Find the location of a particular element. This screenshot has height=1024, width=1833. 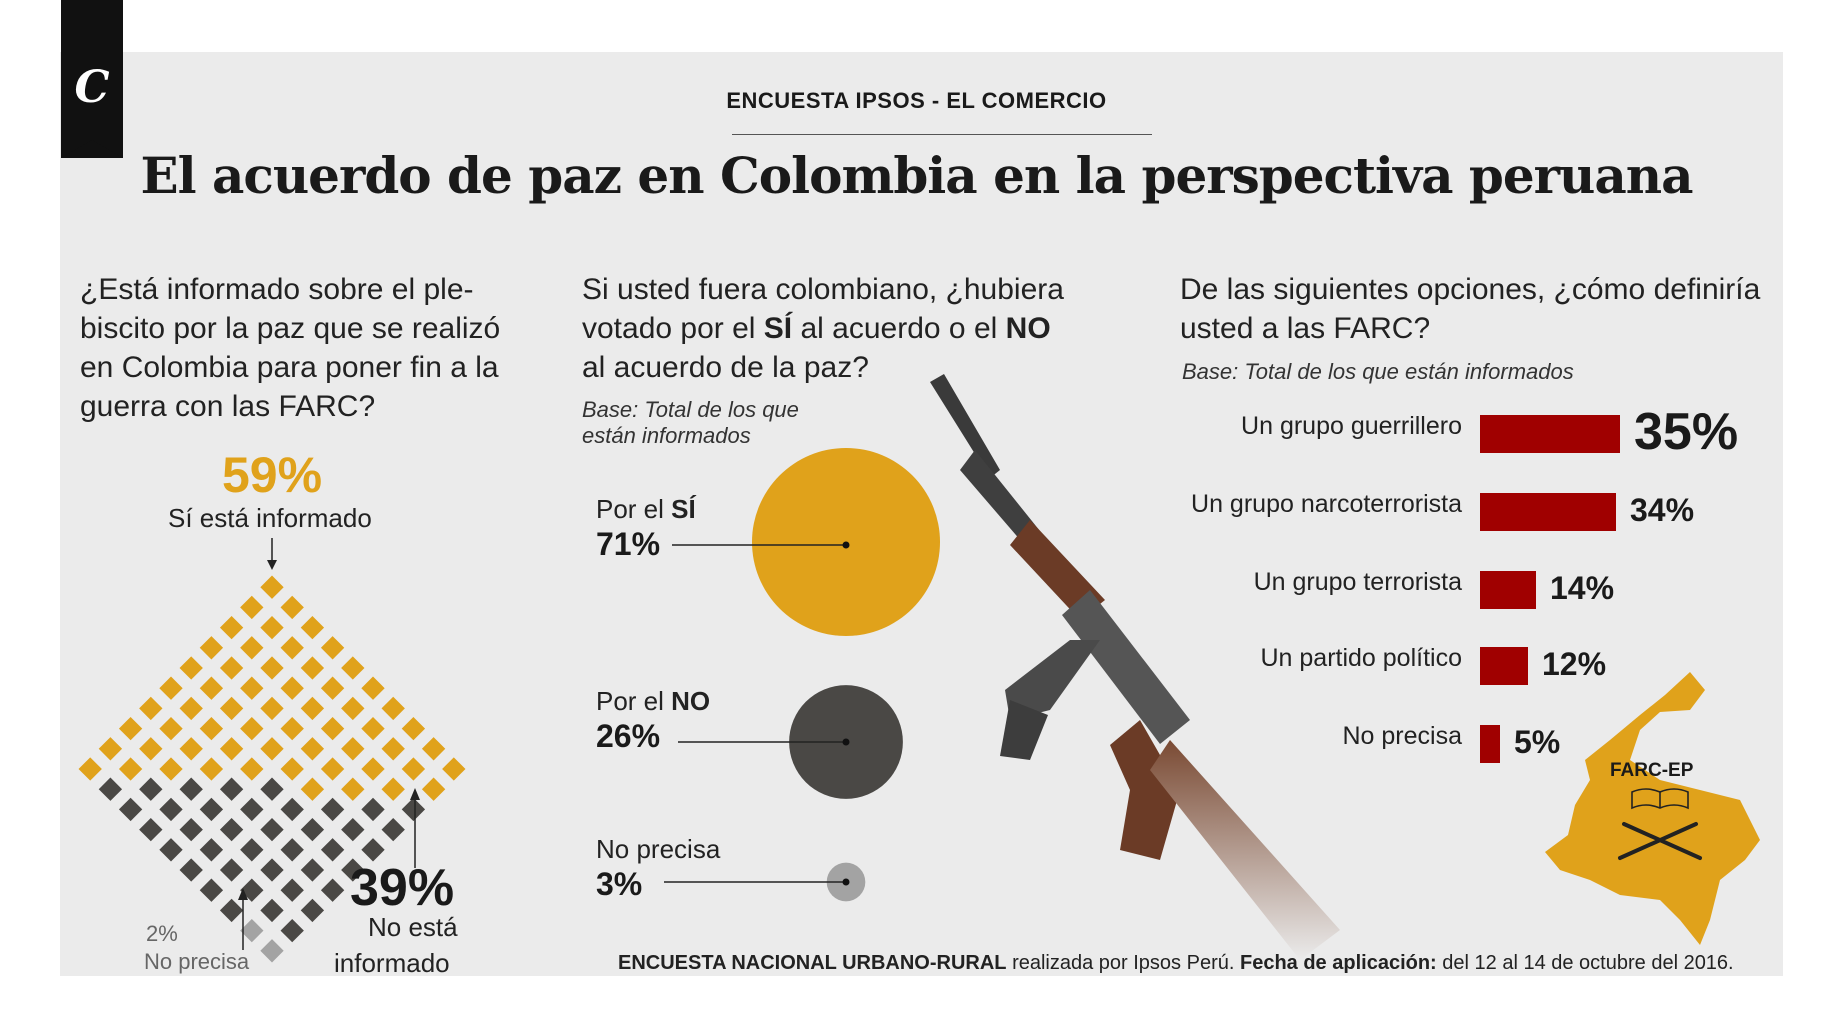

footer-strong: ENCUESTA NACIONAL URBANO-RURAL is located at coordinates (812, 963).